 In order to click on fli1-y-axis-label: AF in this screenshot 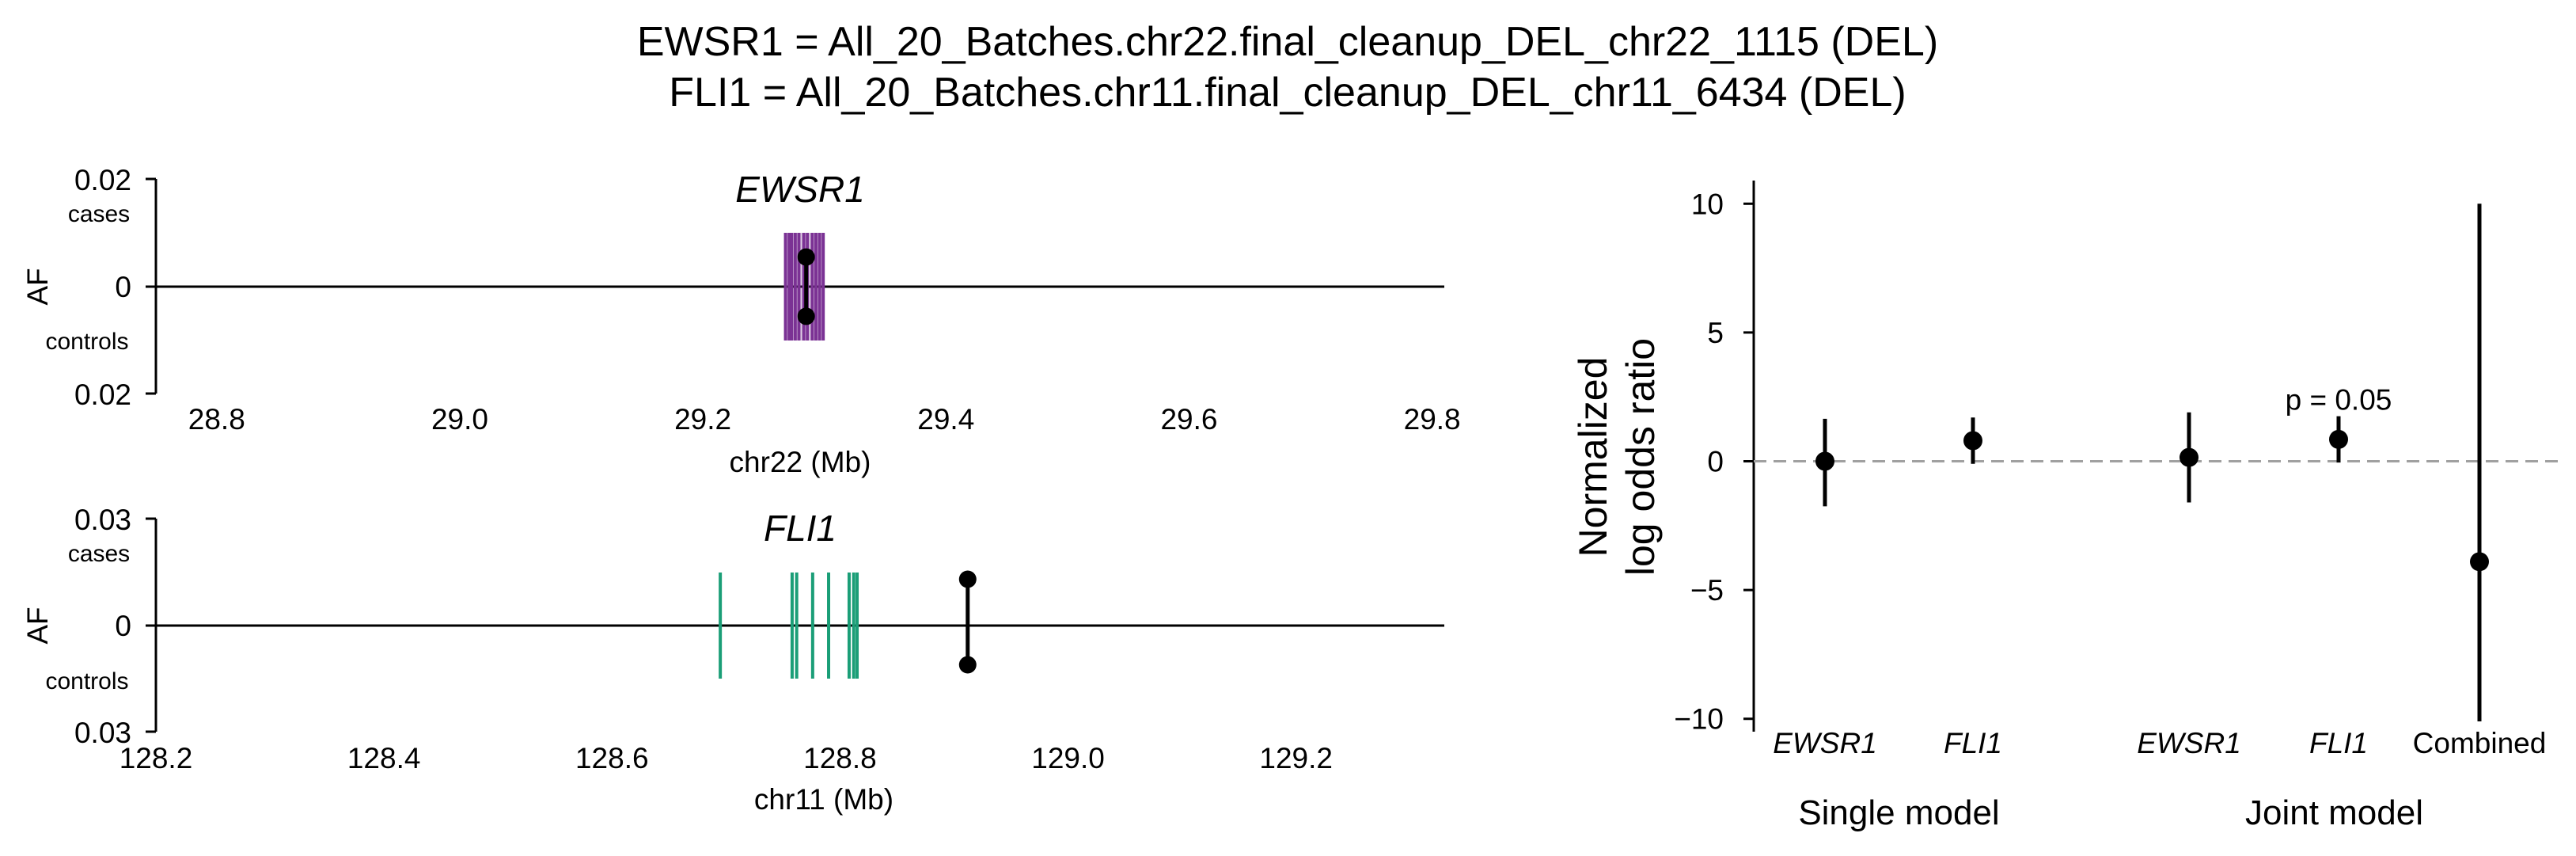, I will do `click(37, 625)`.